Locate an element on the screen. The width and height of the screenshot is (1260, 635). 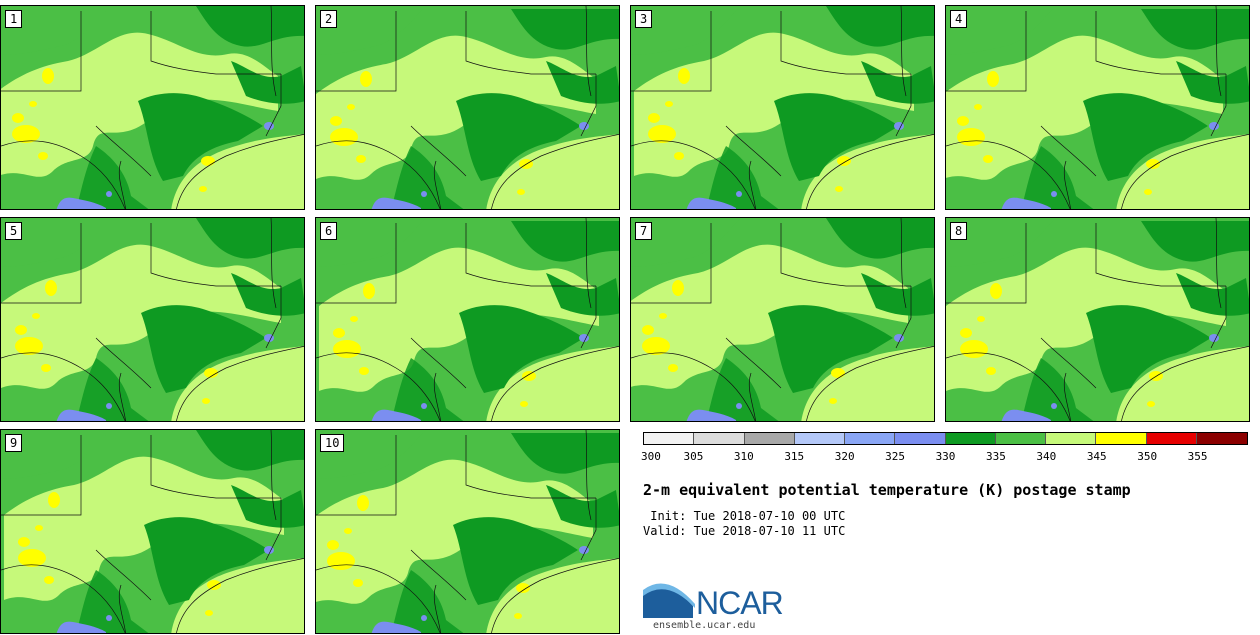
panel-number-label: 5 is located at coordinates (14, 231).